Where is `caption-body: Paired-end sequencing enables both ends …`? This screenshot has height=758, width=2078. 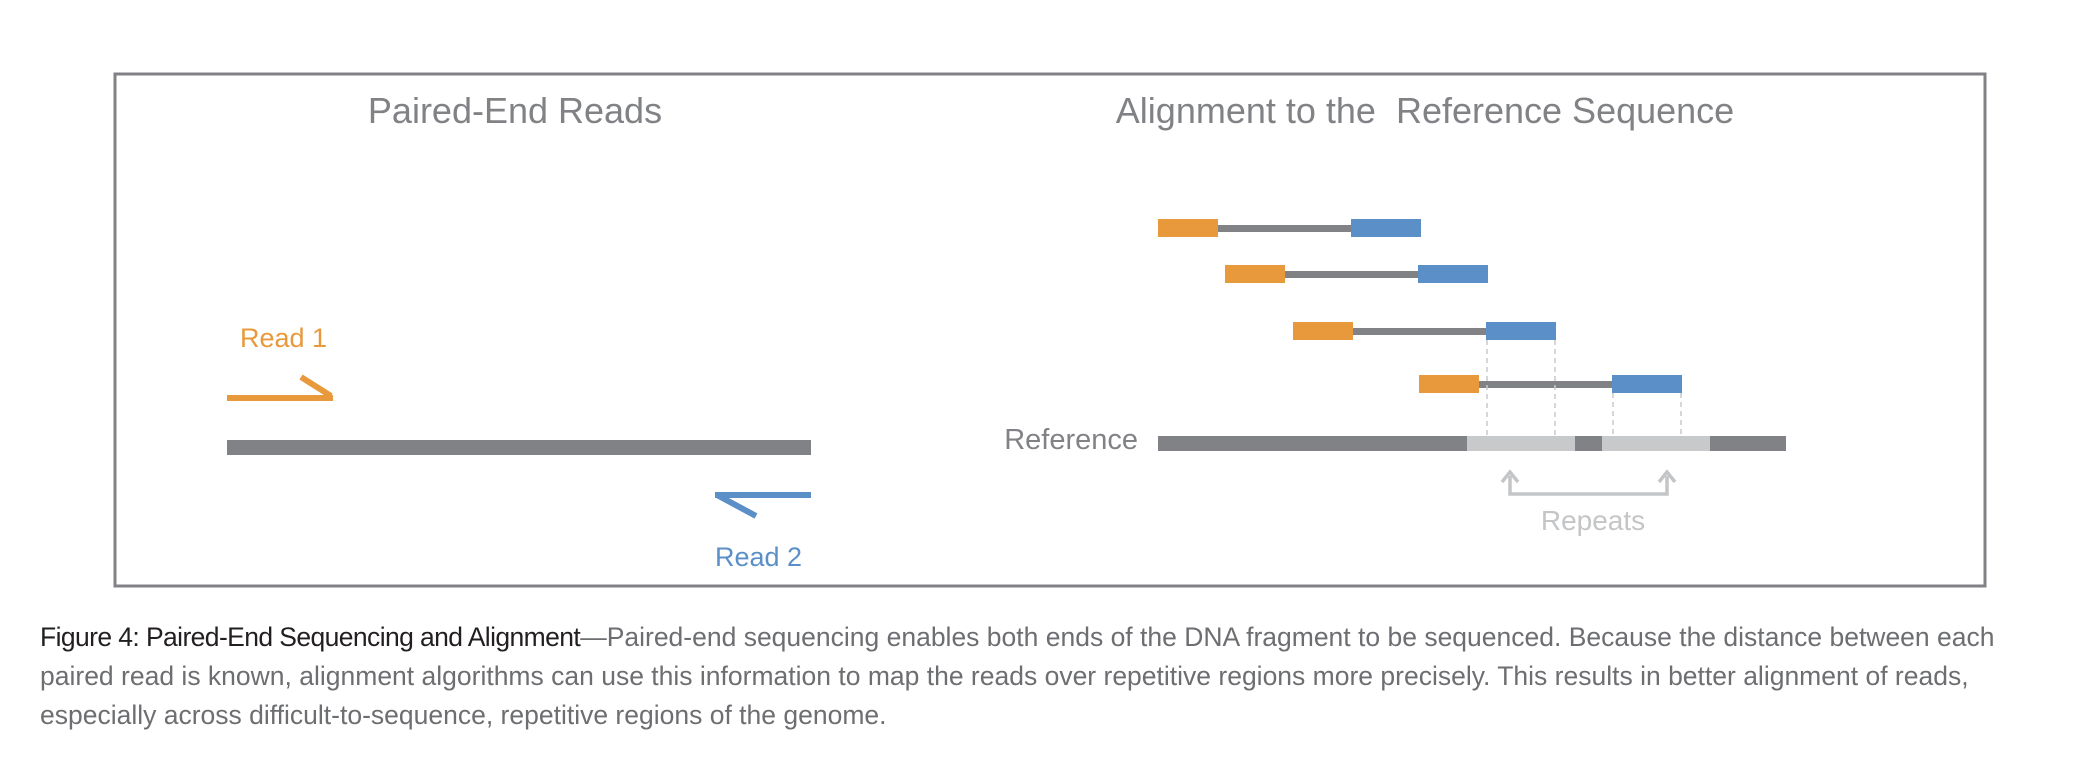
caption-body: Paired-end sequencing enables both ends … is located at coordinates (1017, 676).